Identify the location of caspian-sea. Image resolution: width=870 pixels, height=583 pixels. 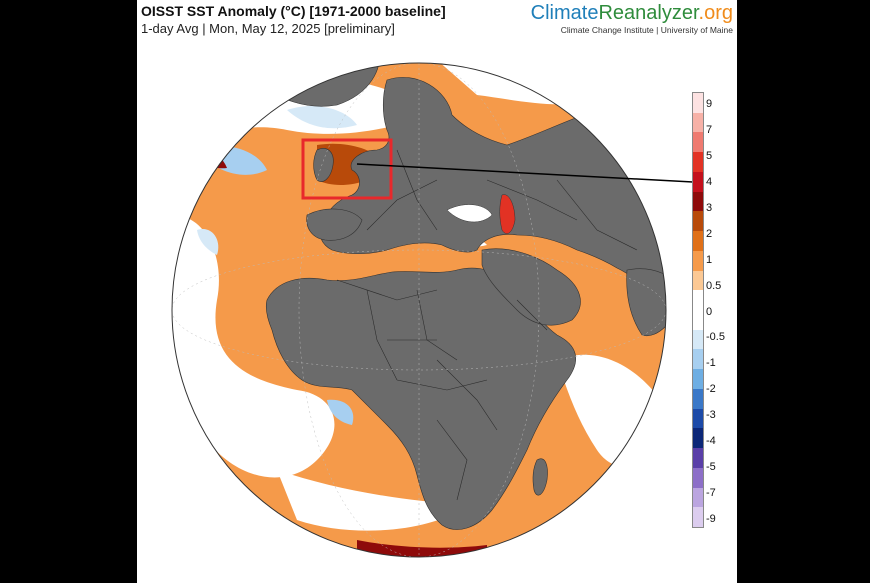
(507, 214).